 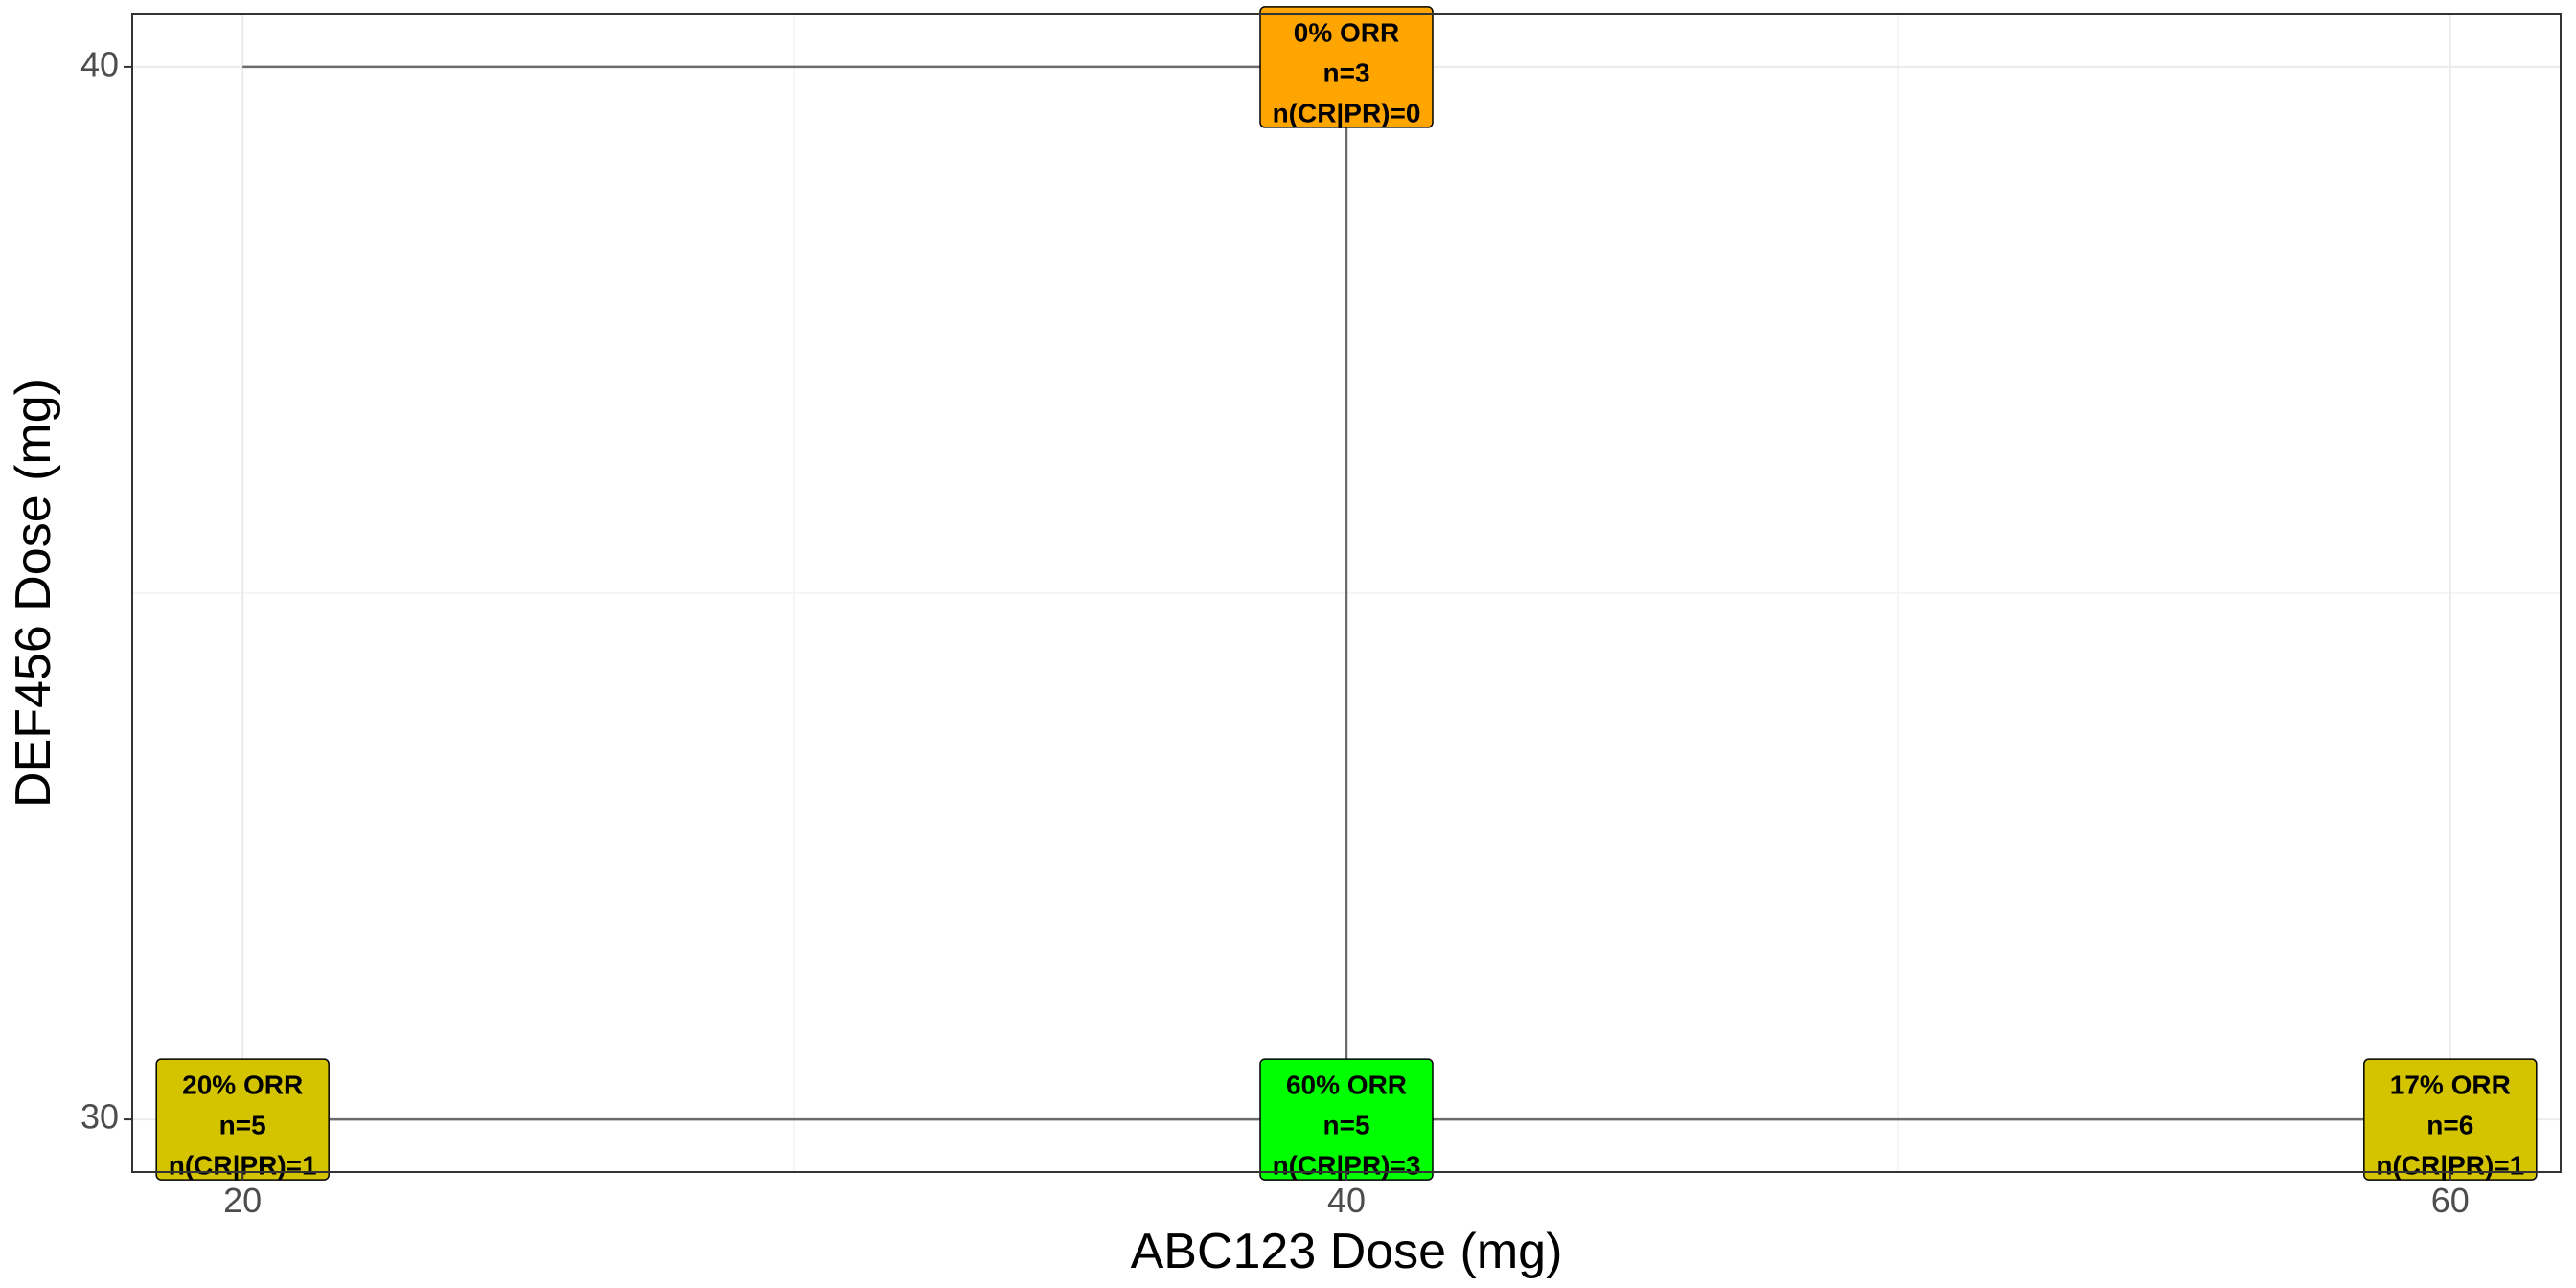 What do you see at coordinates (99, 1117) in the screenshot?
I see `y-tick-label: 30` at bounding box center [99, 1117].